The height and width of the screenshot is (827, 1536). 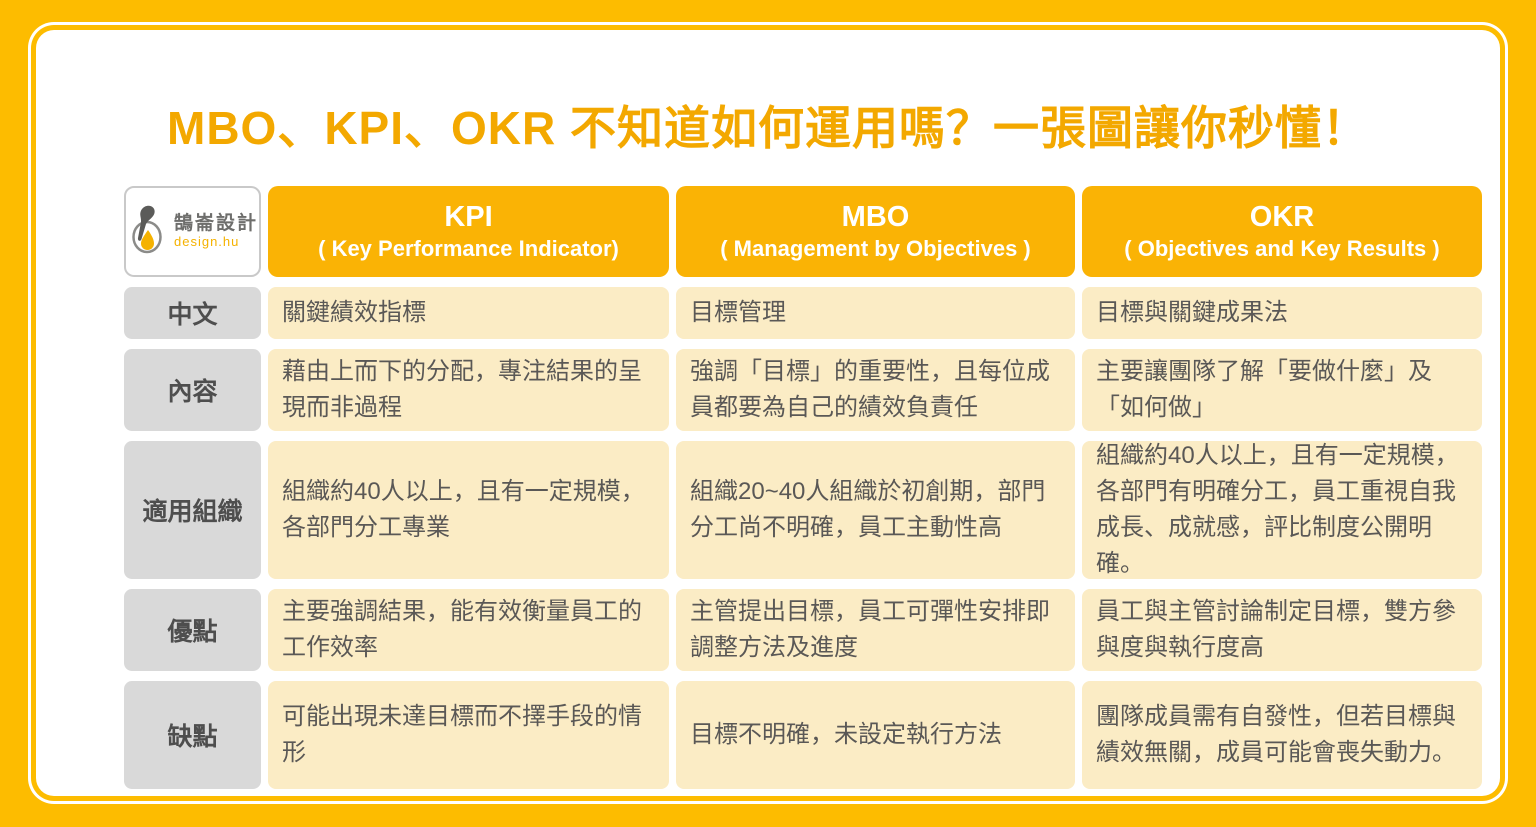 I want to click on cell-advantage-okr: 員工與主管討論制定目標，雙方參與度與執行度高, so click(x=1282, y=630).